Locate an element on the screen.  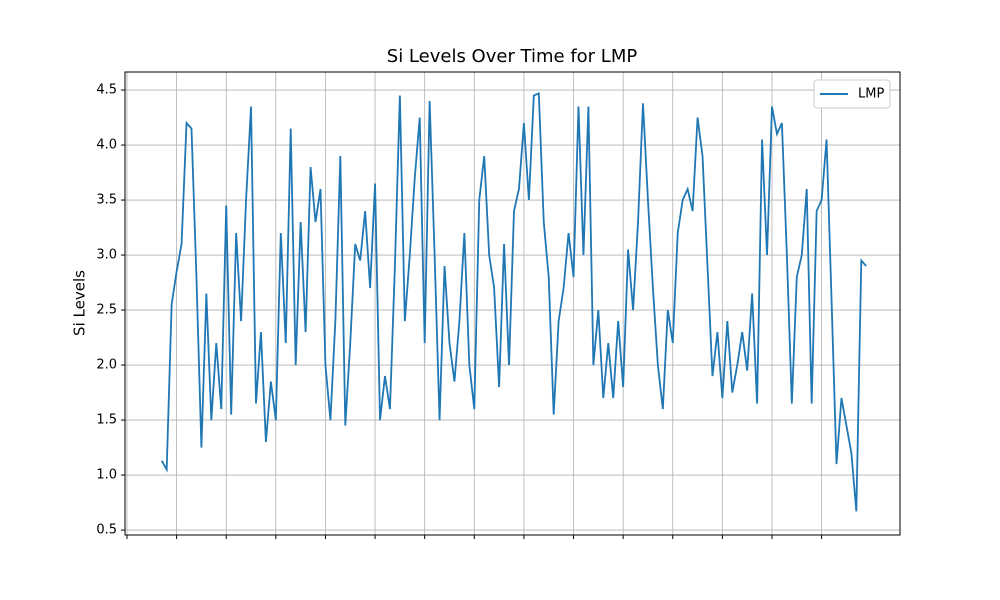
legend-label: LMP is located at coordinates (871, 94).